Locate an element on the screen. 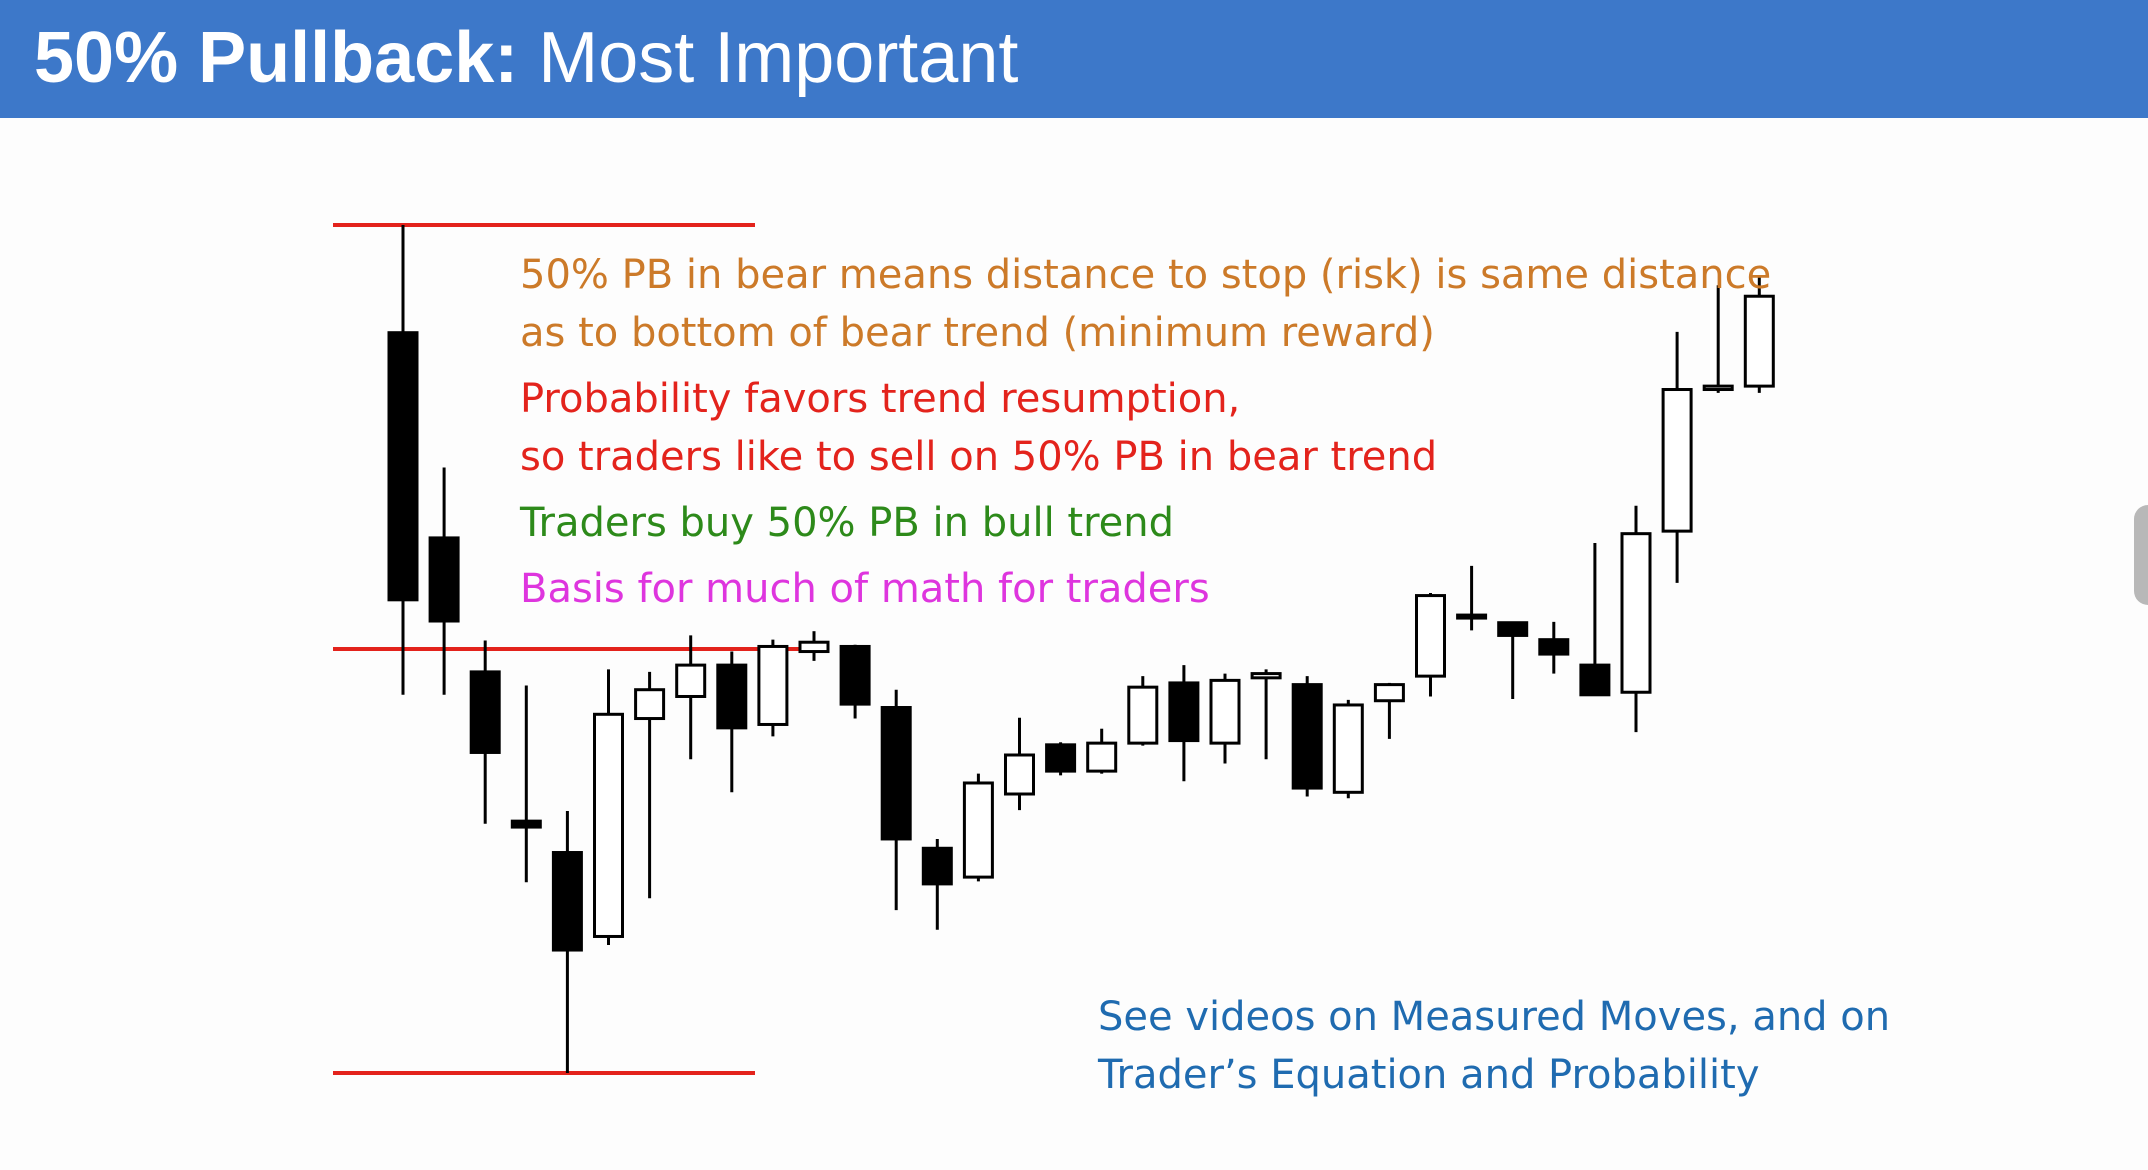  slide-title: 50% Pullback: Most Important is located at coordinates (526, 58).